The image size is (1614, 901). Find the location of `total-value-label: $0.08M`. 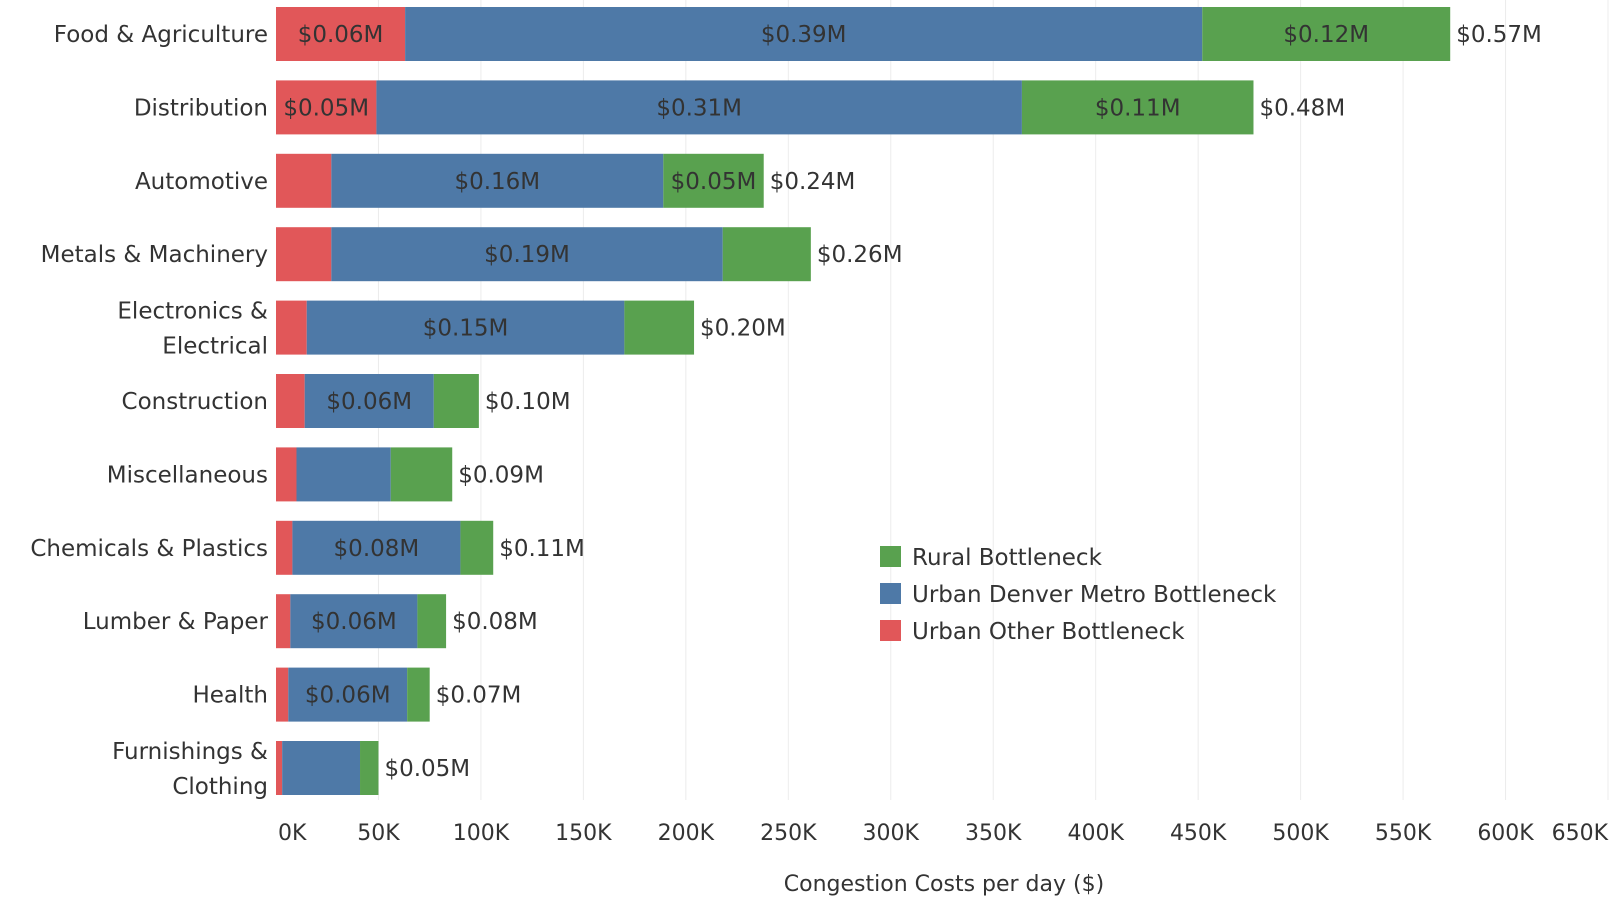

total-value-label: $0.08M is located at coordinates (495, 622).